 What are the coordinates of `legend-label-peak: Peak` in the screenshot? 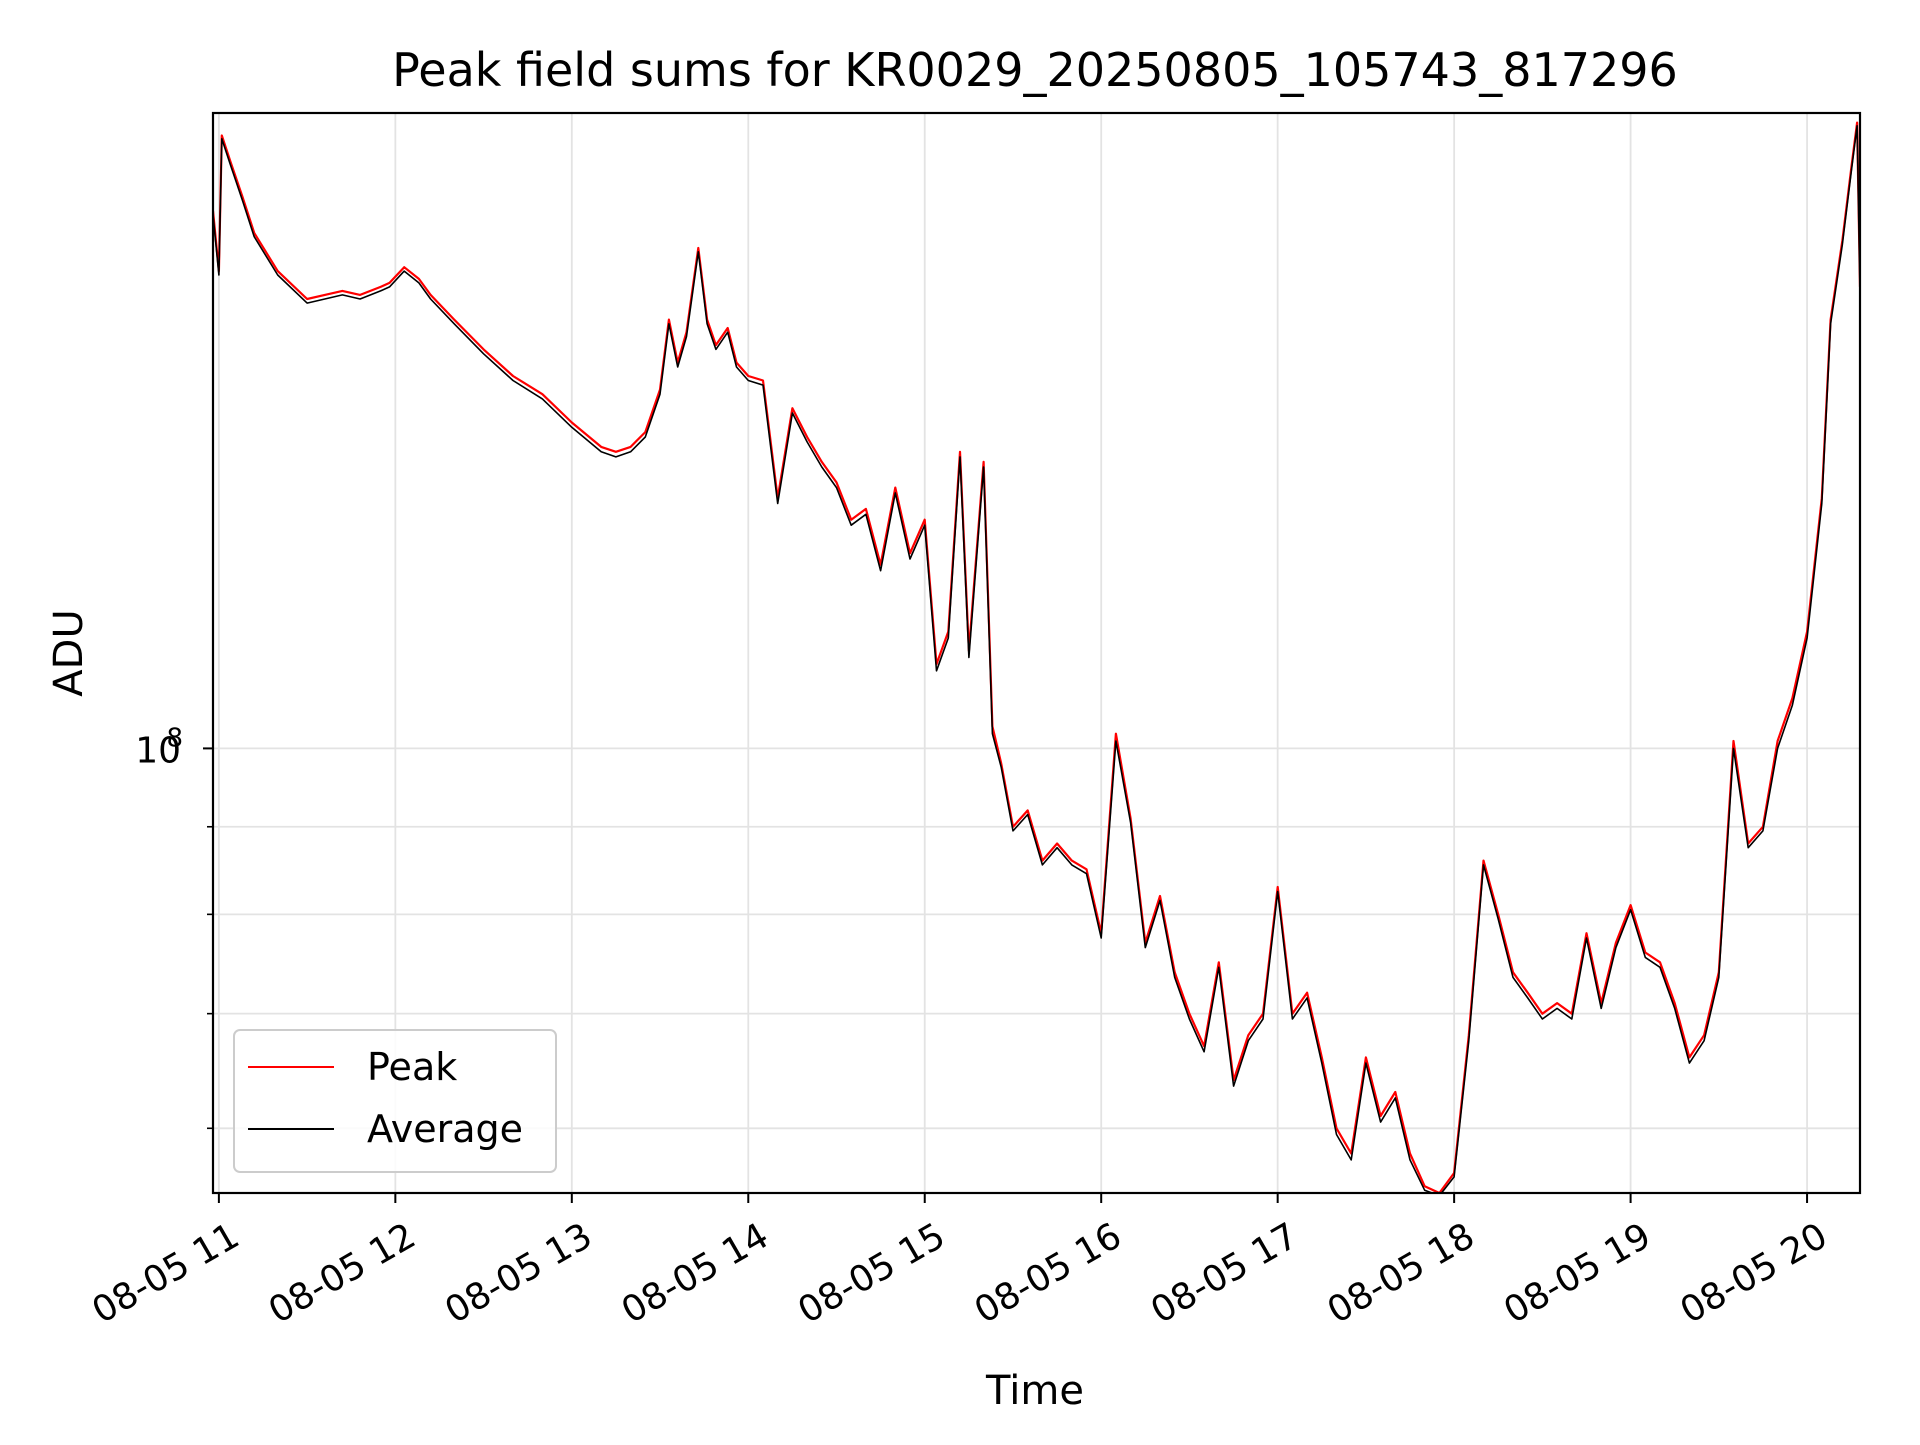 It's located at (412, 1067).